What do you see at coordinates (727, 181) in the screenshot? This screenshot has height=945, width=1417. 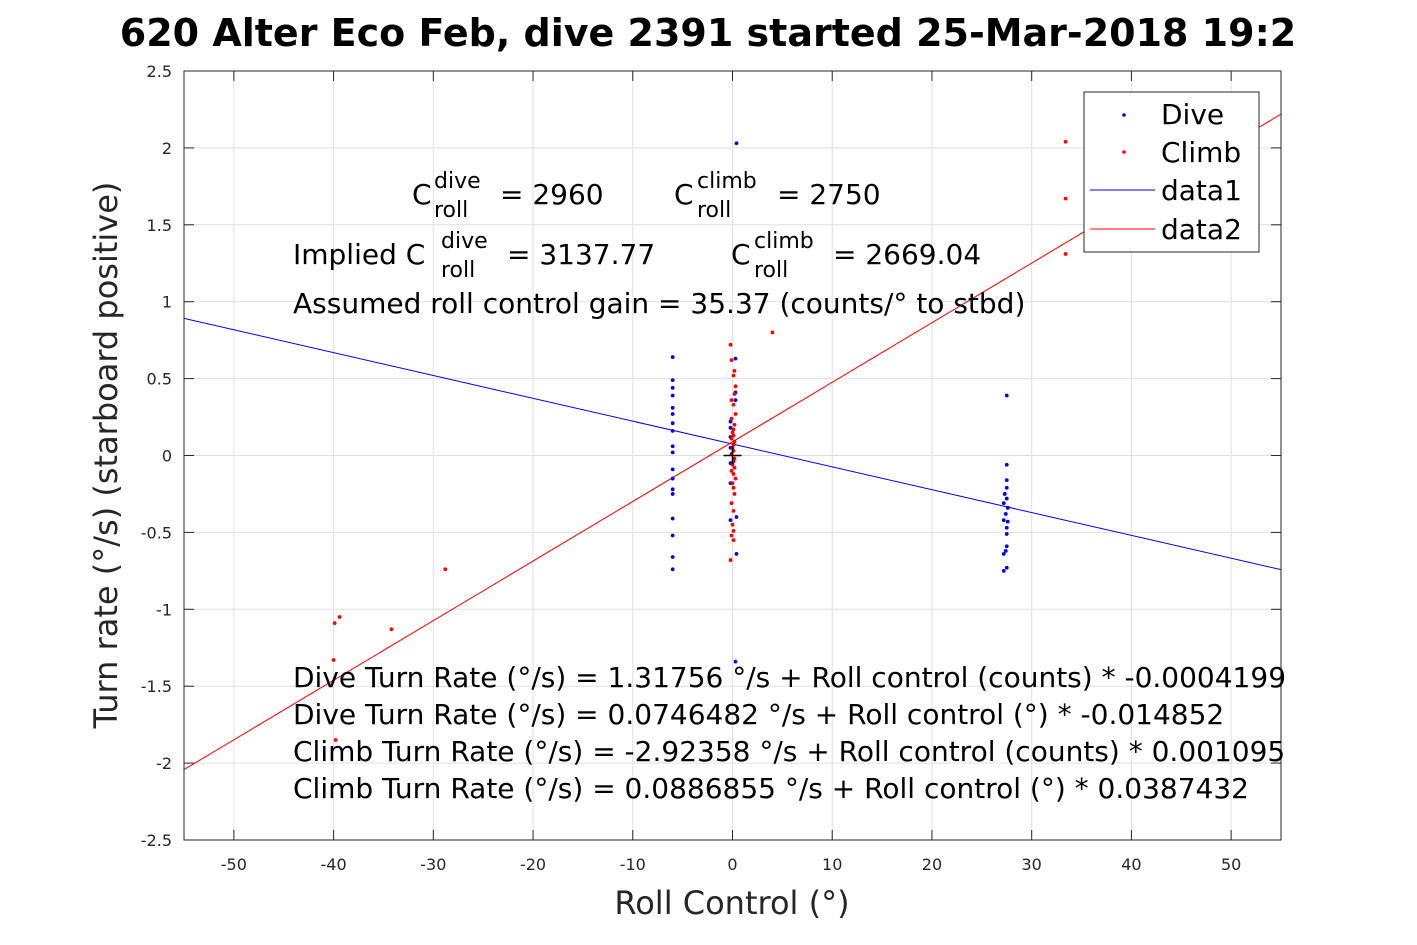 I see `c-roll-climb-sup: climb` at bounding box center [727, 181].